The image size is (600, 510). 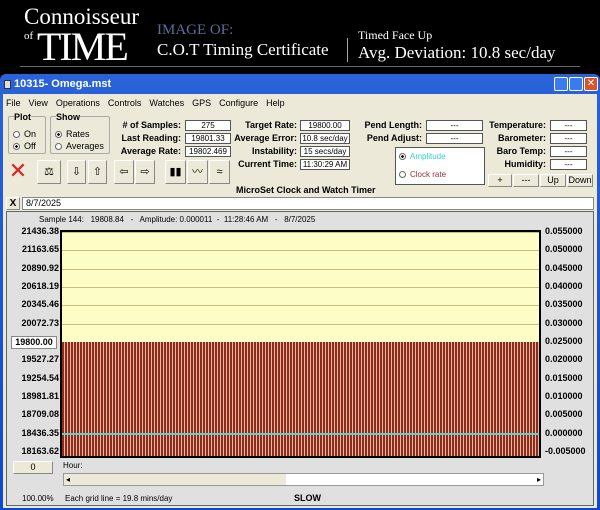 What do you see at coordinates (40, 359) in the screenshot?
I see `left-tick-label: 19527.27` at bounding box center [40, 359].